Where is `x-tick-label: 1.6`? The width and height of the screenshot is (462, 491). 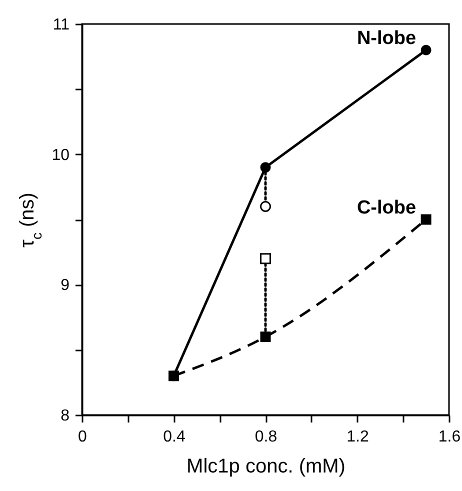
x-tick-label: 1.6 is located at coordinates (449, 437).